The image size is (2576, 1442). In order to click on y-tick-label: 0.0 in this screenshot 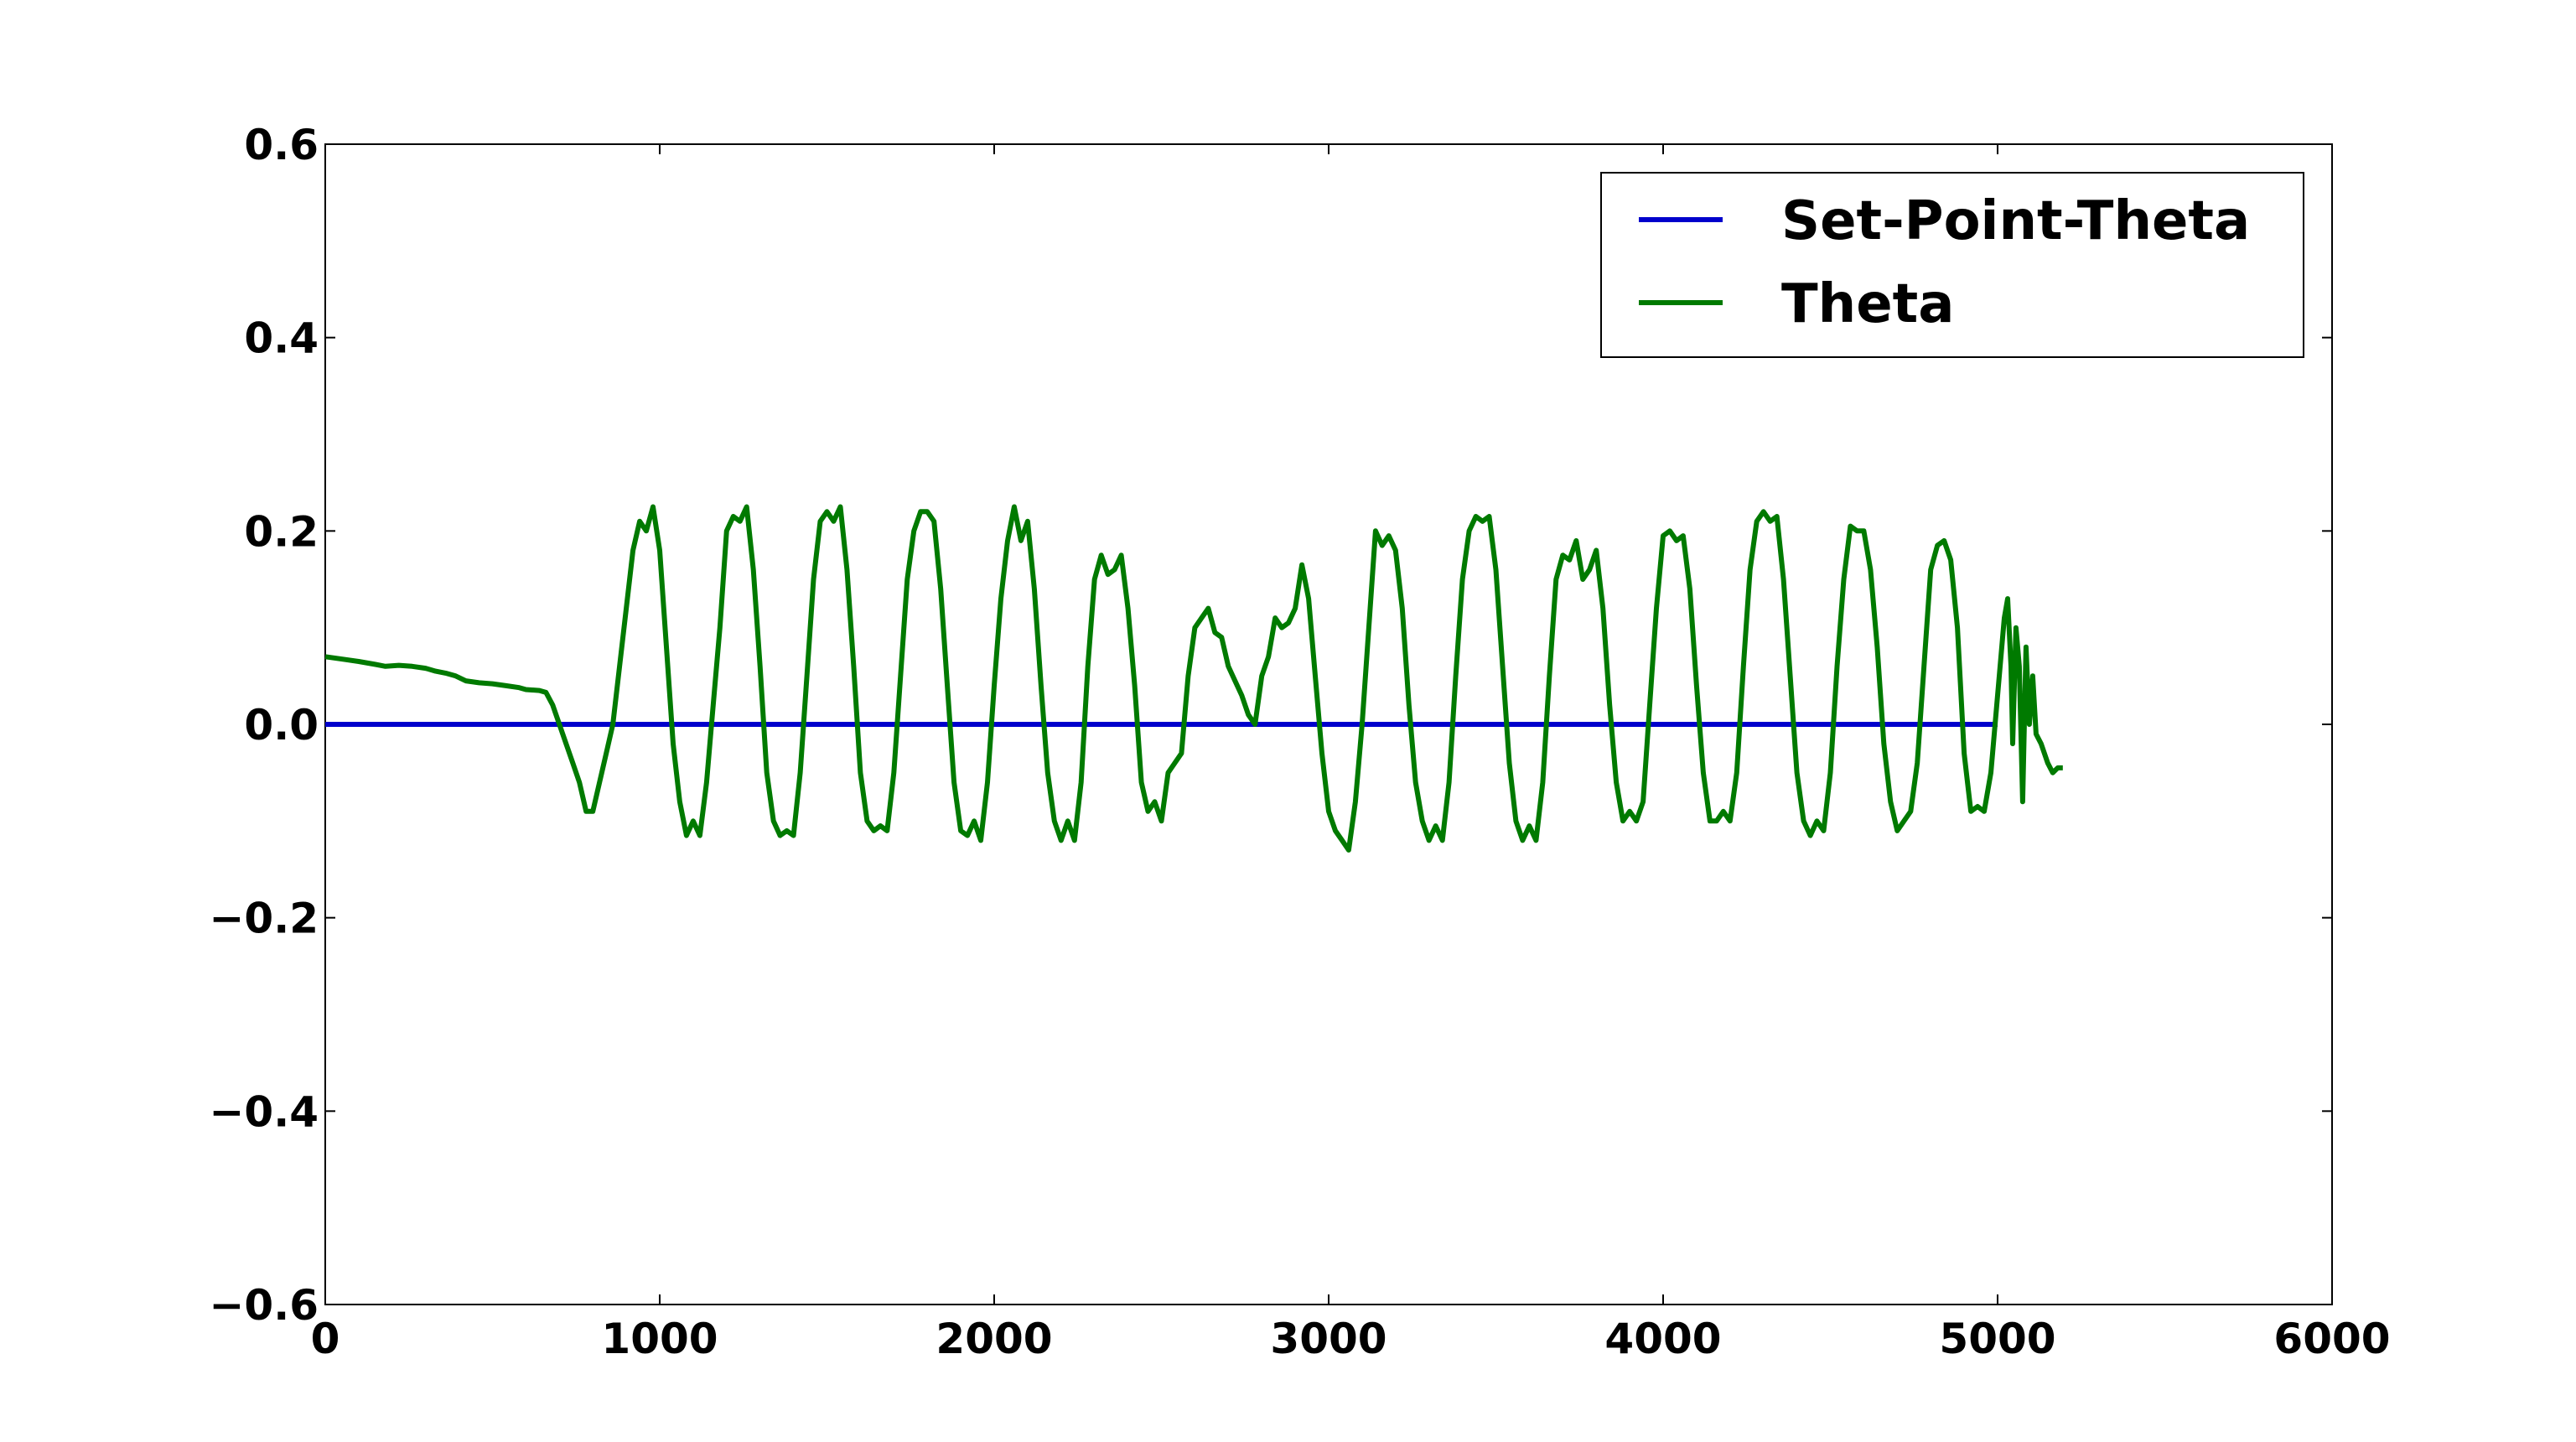, I will do `click(281, 725)`.